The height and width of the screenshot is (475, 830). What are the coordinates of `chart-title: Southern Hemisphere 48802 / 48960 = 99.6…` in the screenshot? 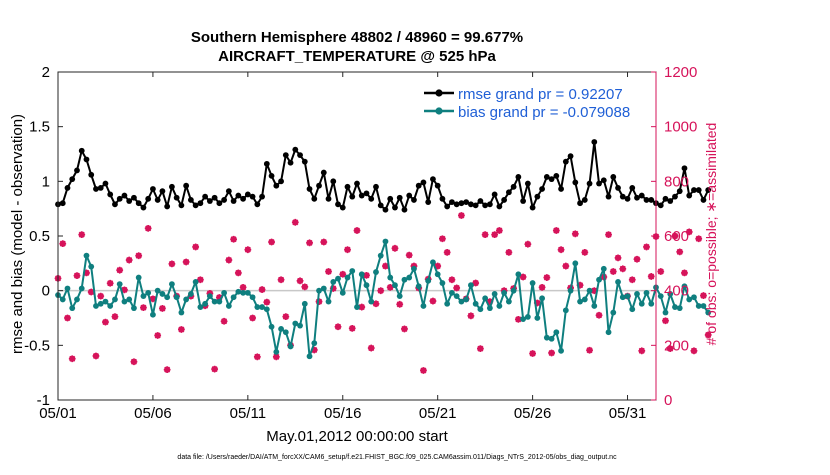 It's located at (357, 37).